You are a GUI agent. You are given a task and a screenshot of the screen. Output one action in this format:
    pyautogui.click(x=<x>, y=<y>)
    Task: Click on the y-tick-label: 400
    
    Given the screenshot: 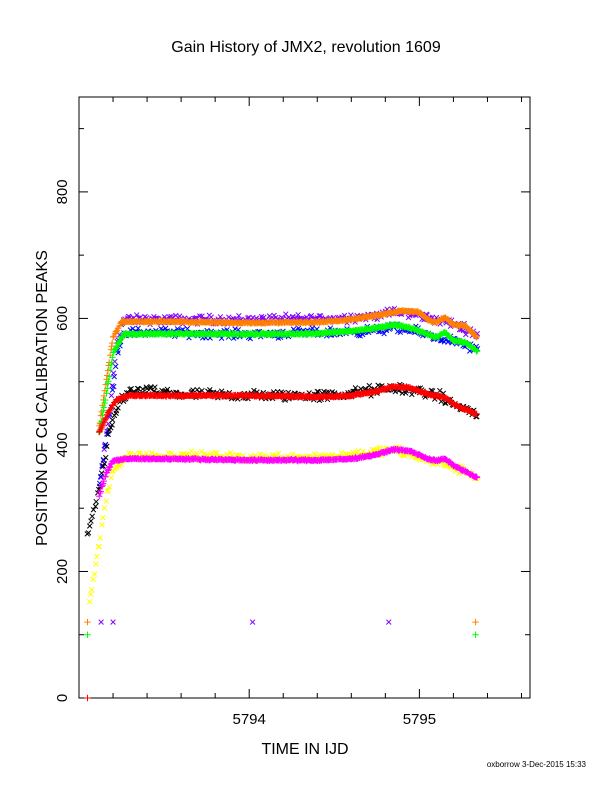 What is the action you would take?
    pyautogui.click(x=62, y=444)
    